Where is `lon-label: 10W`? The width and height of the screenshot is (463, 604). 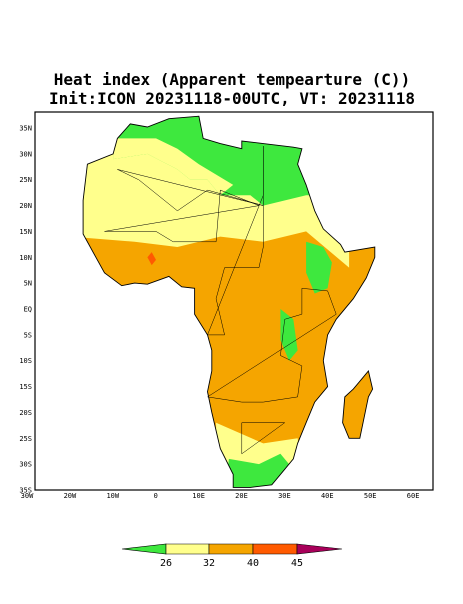
lon-label: 10W is located at coordinates (112, 496).